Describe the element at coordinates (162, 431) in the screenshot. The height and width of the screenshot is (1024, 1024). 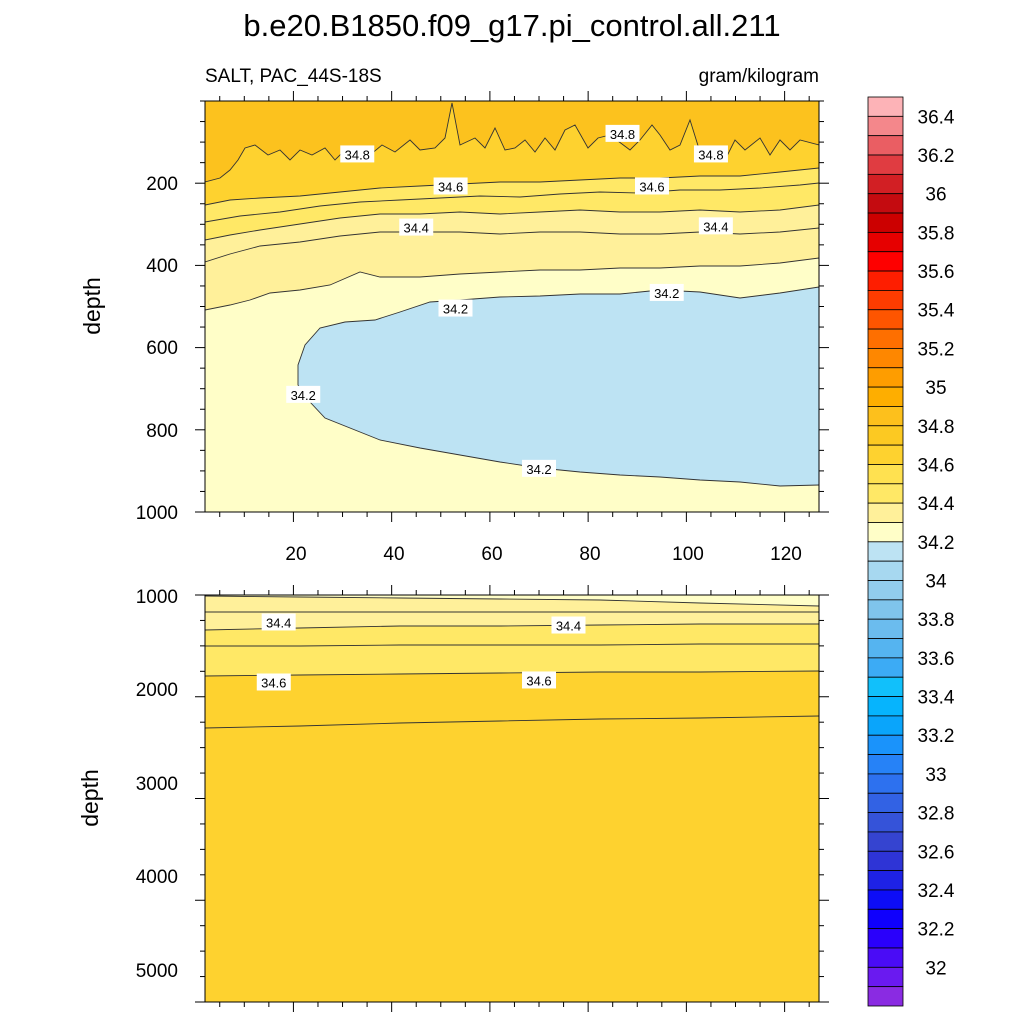
I see `upper-ytick-800: 800` at that location.